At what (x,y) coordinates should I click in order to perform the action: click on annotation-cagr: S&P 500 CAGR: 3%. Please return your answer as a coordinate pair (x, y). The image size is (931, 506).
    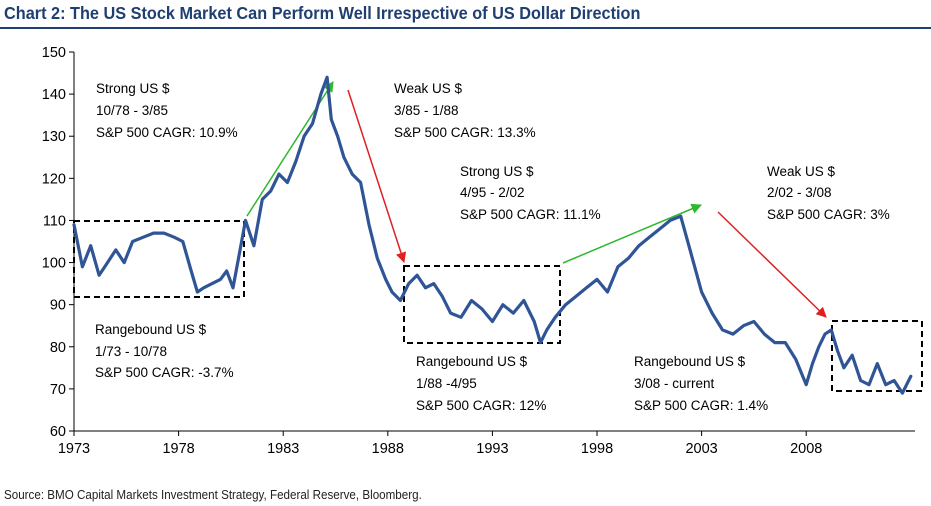
    Looking at the image, I should click on (828, 214).